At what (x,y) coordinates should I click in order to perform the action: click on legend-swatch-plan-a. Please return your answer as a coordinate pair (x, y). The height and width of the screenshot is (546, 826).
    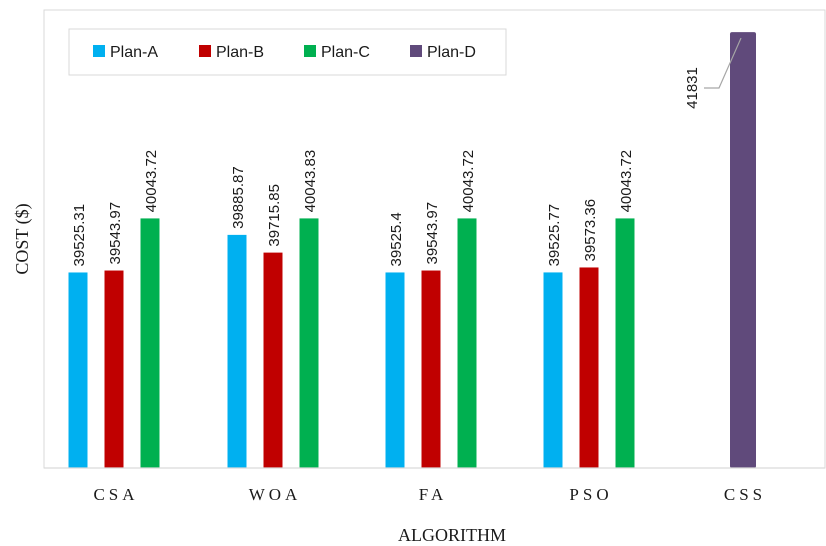
    Looking at the image, I should click on (99, 51).